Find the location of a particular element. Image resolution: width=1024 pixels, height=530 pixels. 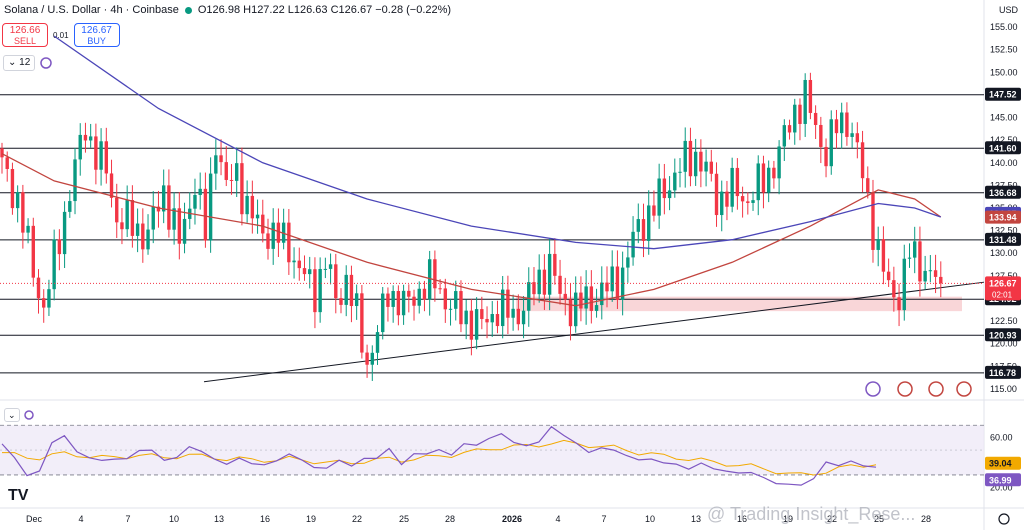

sell-button: 126.66 SELL is located at coordinates (25, 35).